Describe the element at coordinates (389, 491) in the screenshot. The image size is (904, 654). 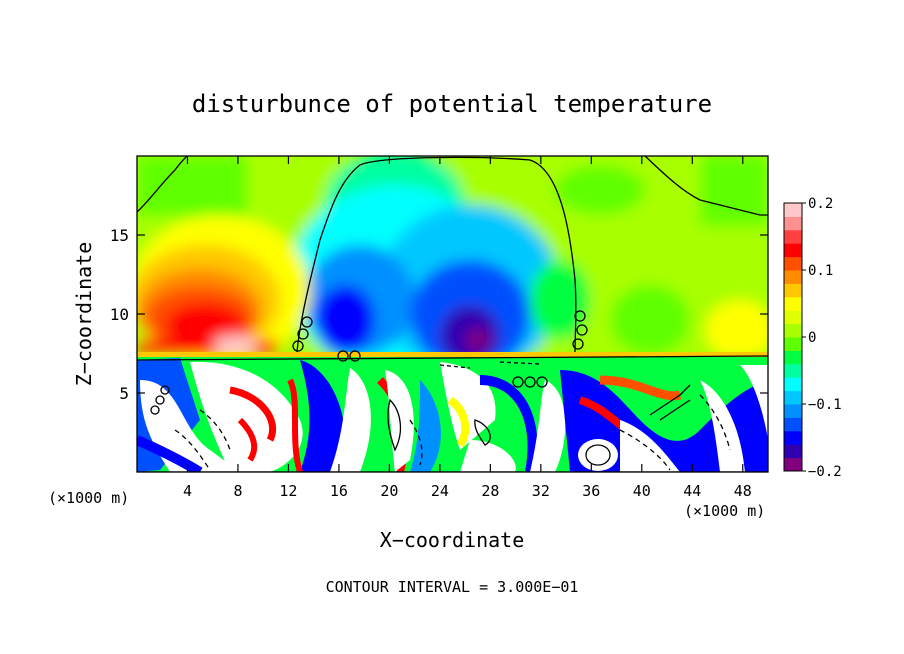
I see `x-tick-label: 20` at that location.